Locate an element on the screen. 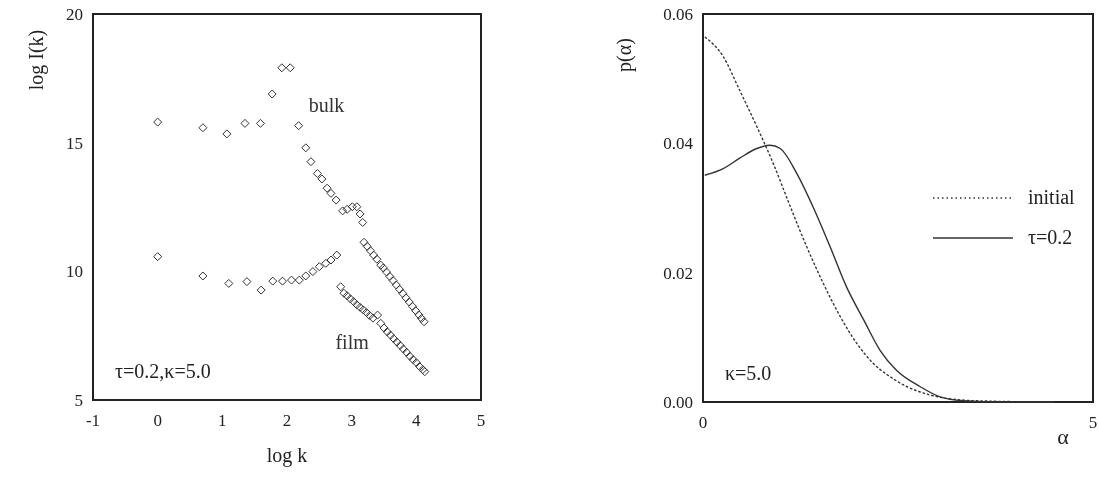 The height and width of the screenshot is (480, 1099). x-axis-title: α is located at coordinates (1063, 436).